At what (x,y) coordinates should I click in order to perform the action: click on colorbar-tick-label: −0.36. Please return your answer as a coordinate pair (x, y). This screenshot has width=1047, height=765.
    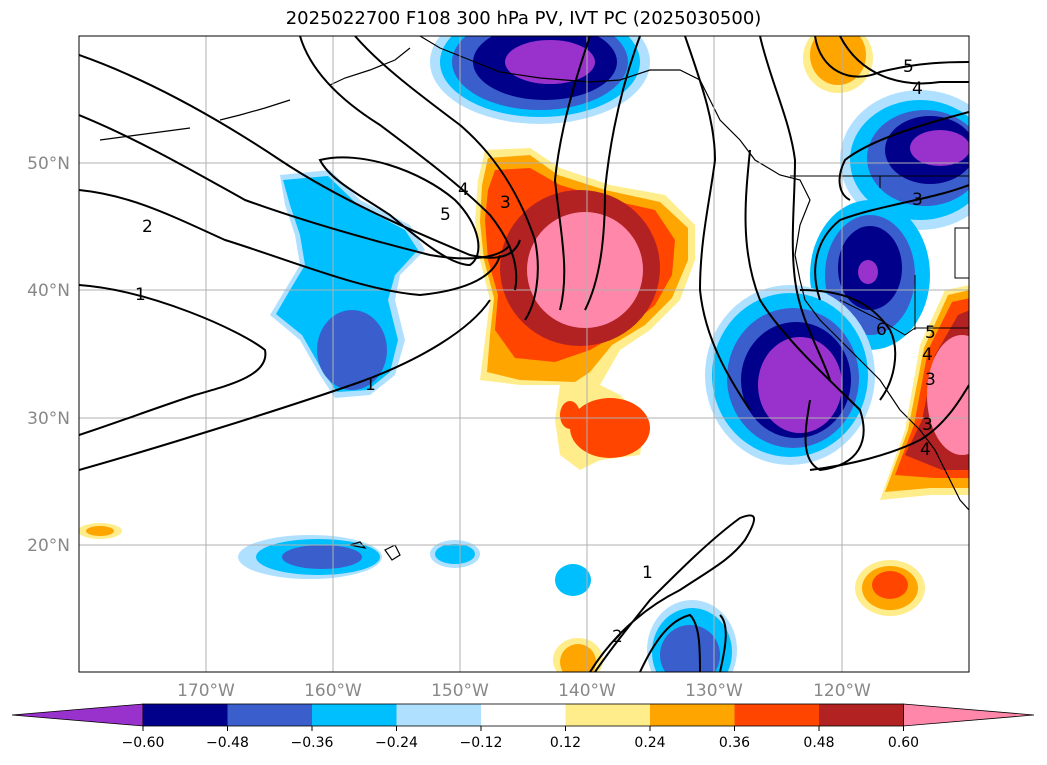
    Looking at the image, I should click on (312, 743).